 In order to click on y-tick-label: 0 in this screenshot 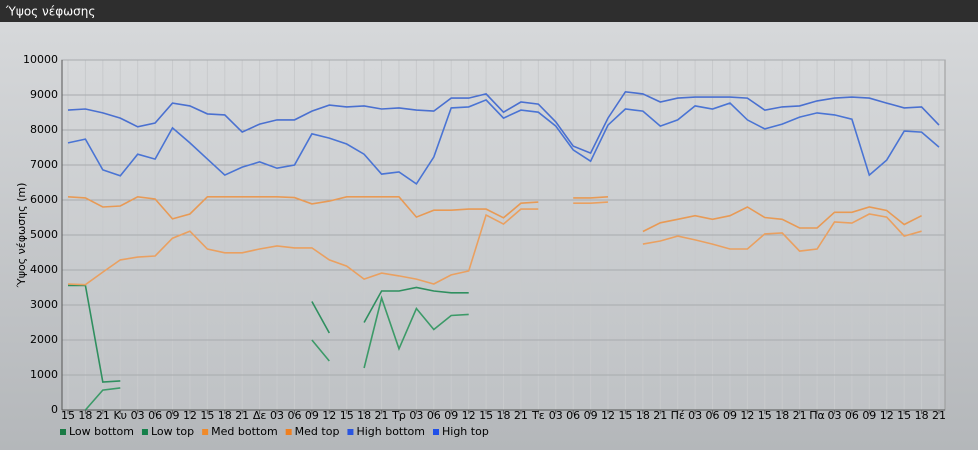, I will do `click(54, 409)`.